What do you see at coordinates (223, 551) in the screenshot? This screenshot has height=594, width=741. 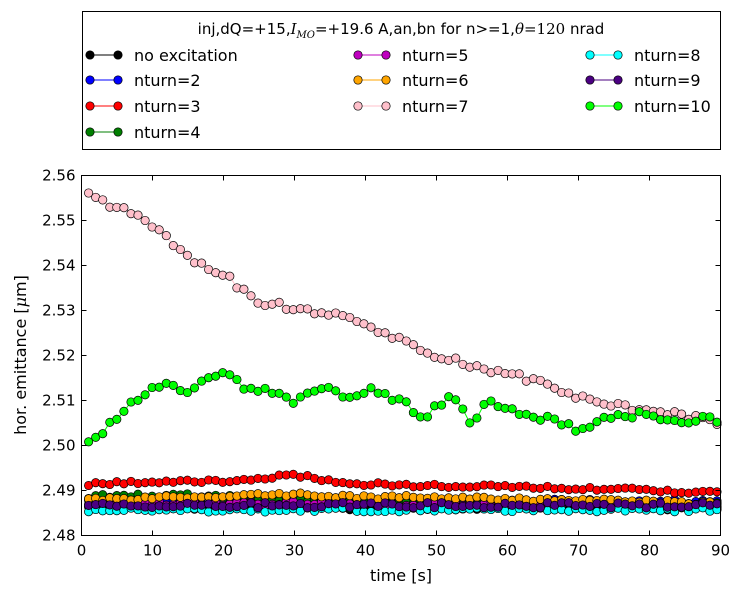 I see `x-tick-label: 20` at bounding box center [223, 551].